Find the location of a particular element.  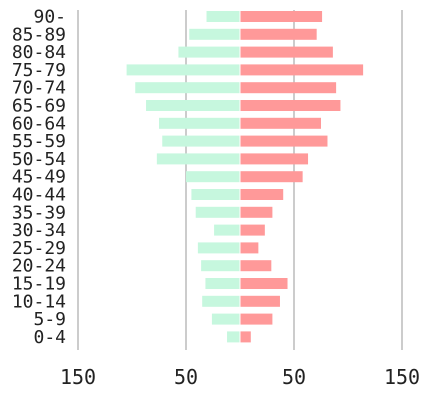

category-label-35-39: 35-39 is located at coordinates (39, 212).